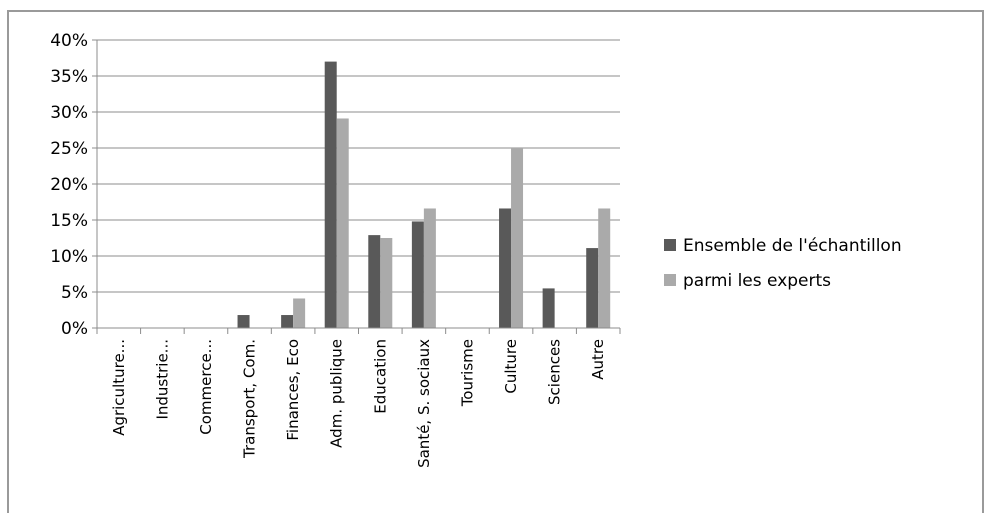 Image resolution: width=987 pixels, height=513 pixels. Describe the element at coordinates (69, 77) in the screenshot. I see `y-tick-label: 35%` at that location.